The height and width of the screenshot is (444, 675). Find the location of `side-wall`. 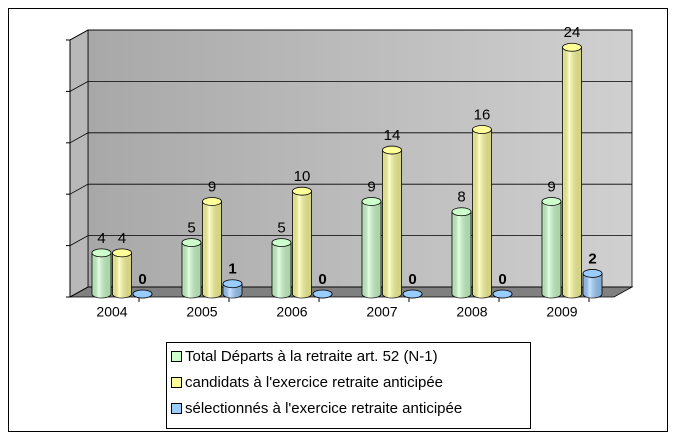

side-wall is located at coordinates (79, 163).